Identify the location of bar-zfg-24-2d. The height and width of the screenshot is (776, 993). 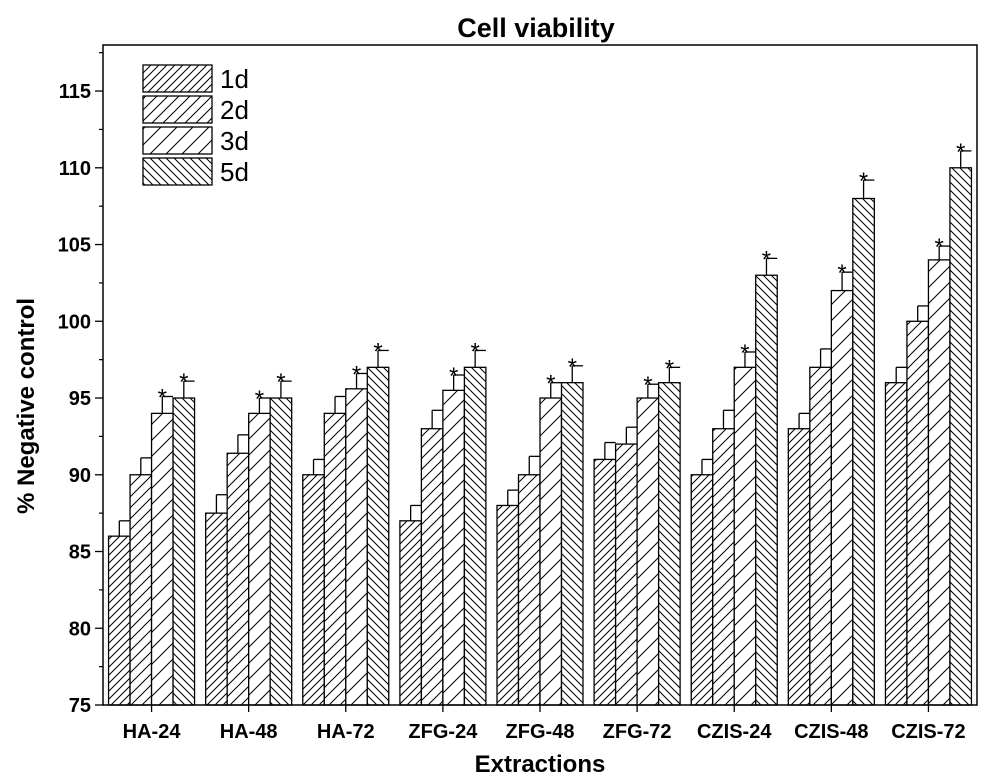
(432, 567).